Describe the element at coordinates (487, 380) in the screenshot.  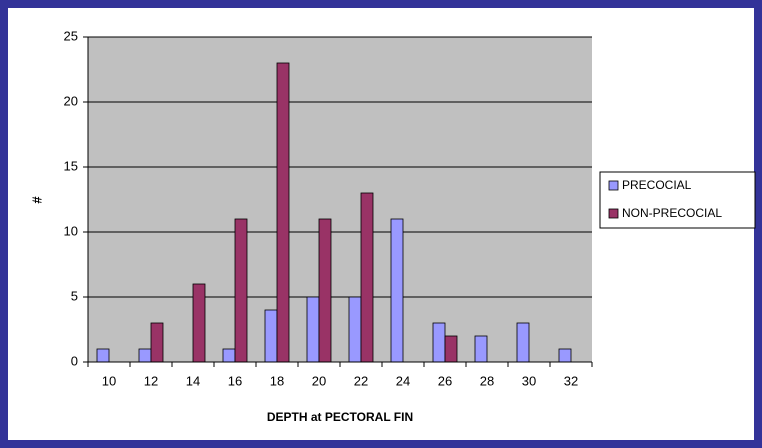
I see `x-tick-label: 28` at that location.